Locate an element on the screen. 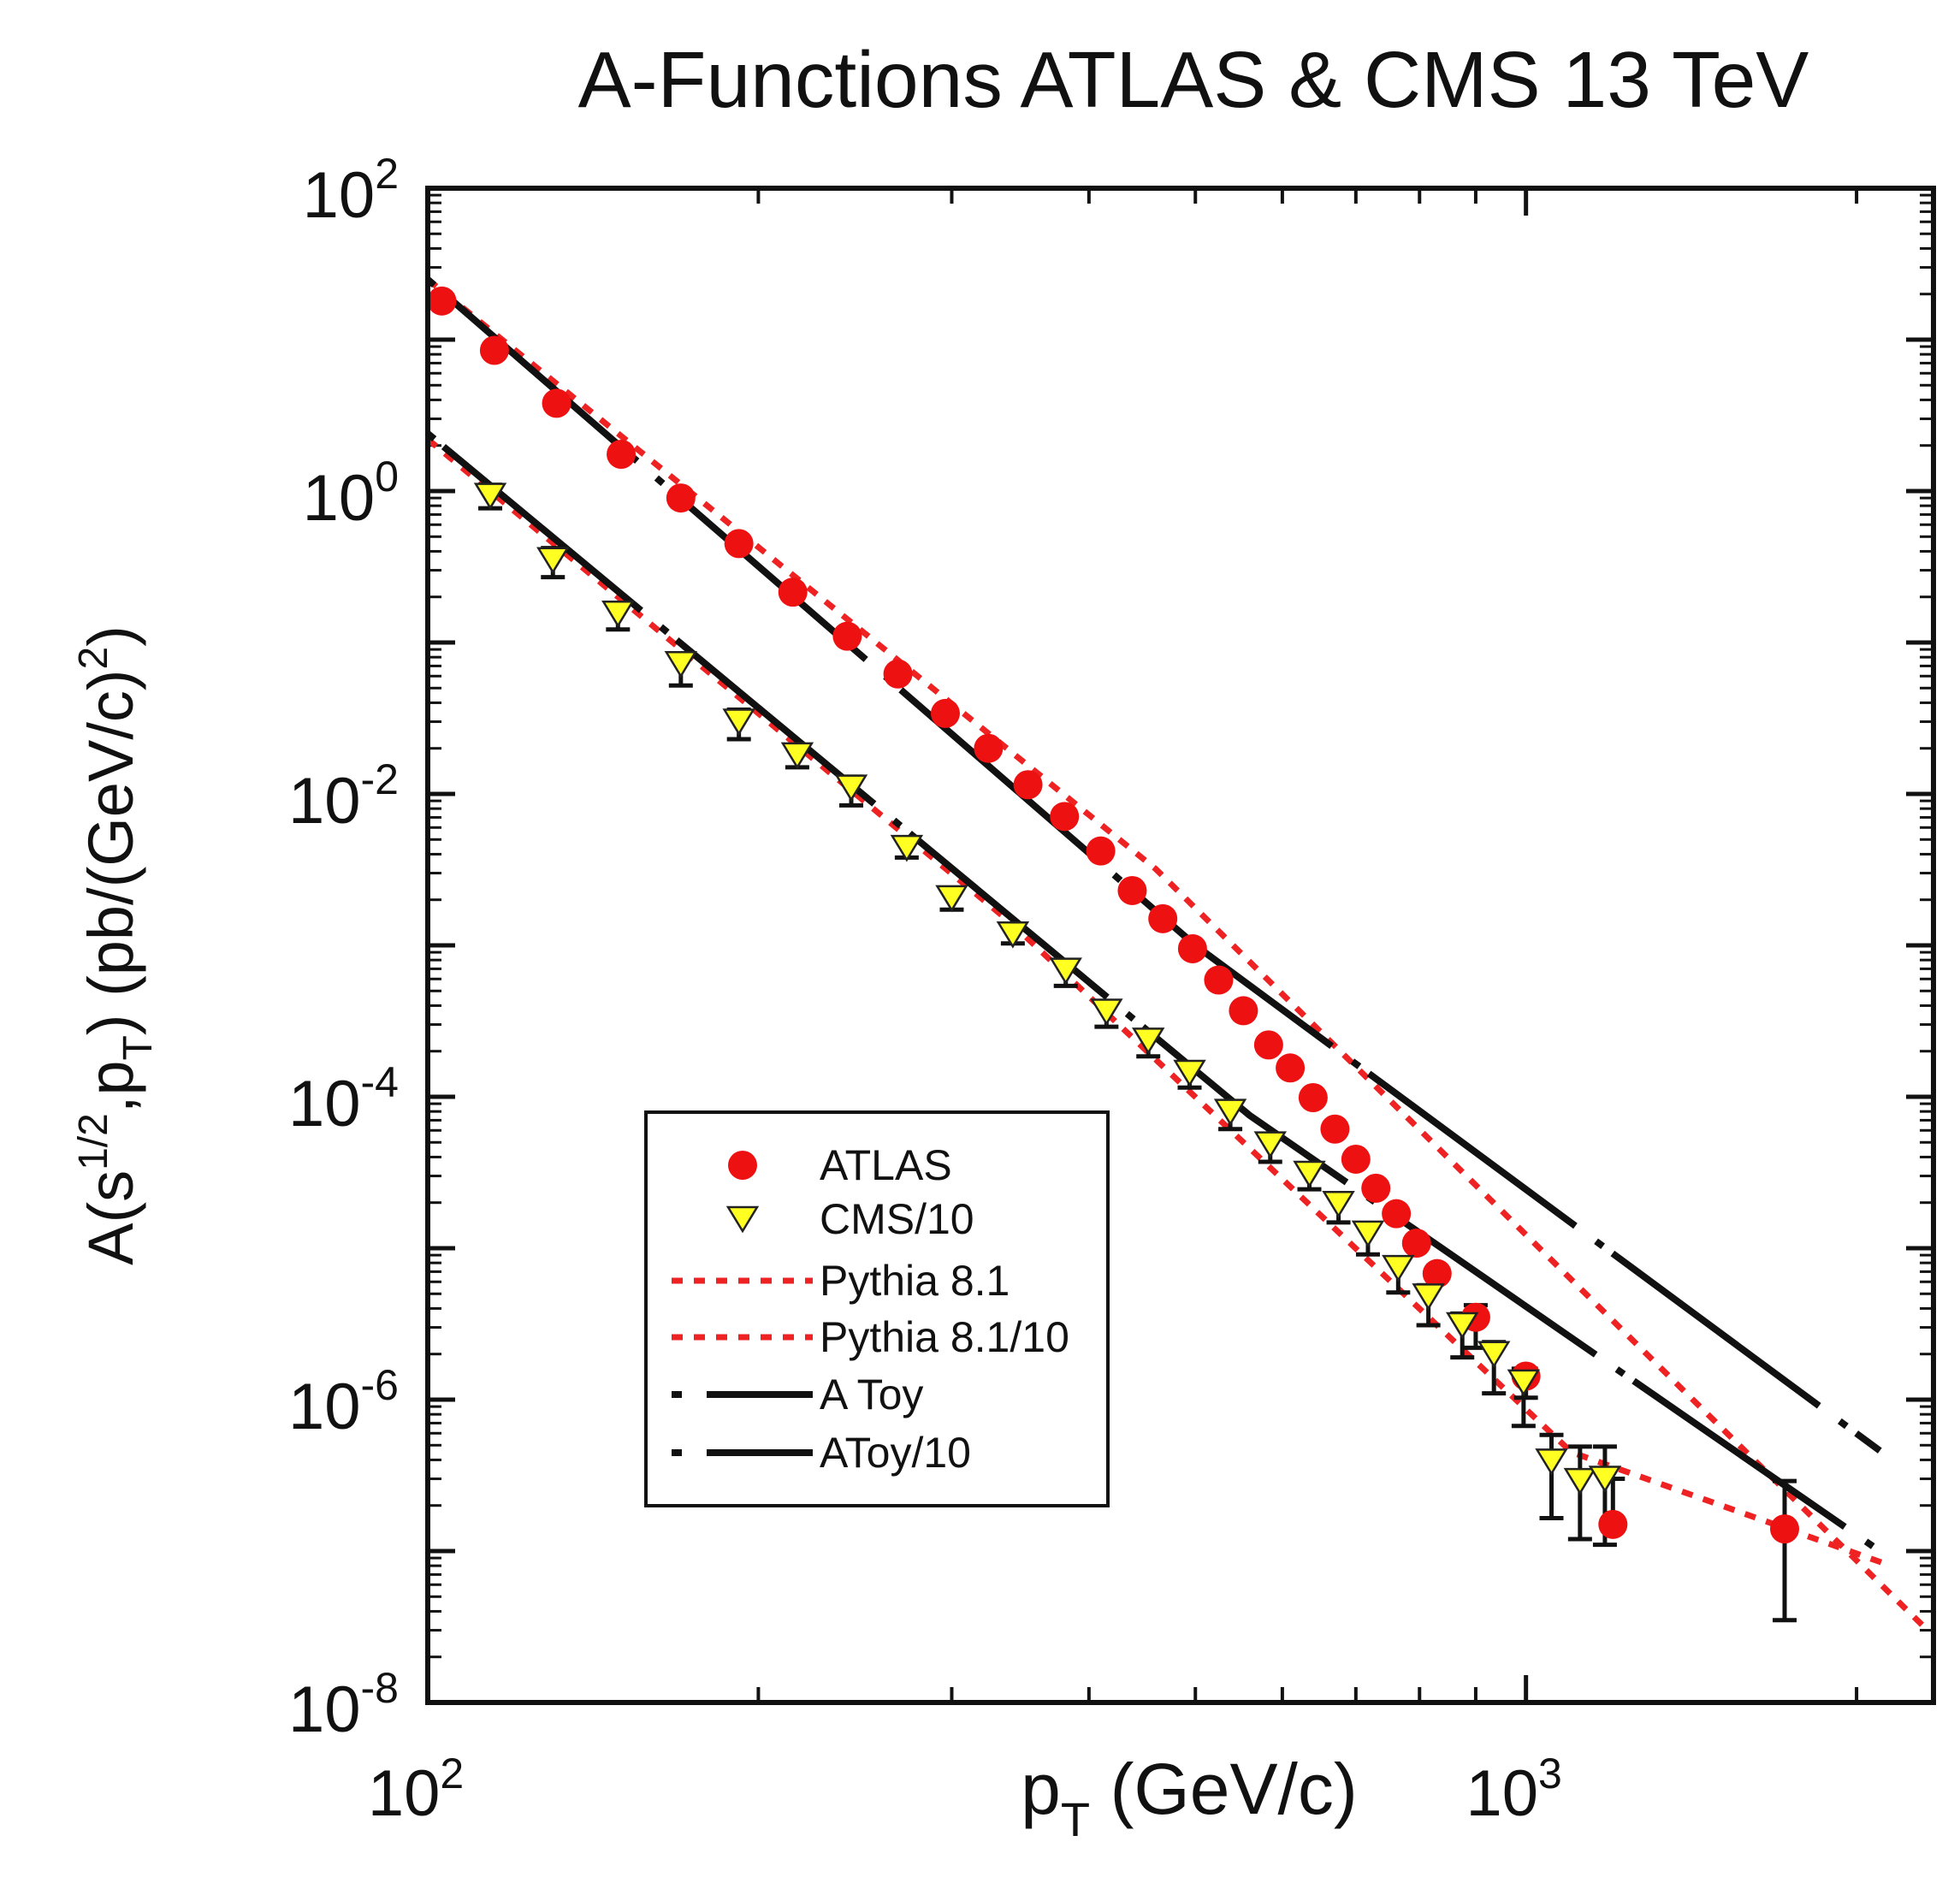 The image size is (1960, 1889). legend-label-pythia-8-1: Pythia 8.1 is located at coordinates (915, 1281).